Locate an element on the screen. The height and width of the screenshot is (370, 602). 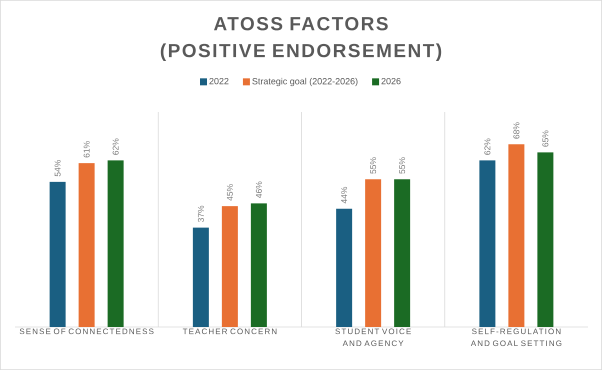
legend-label: Strategic goal (2022-2026) is located at coordinates (305, 82).